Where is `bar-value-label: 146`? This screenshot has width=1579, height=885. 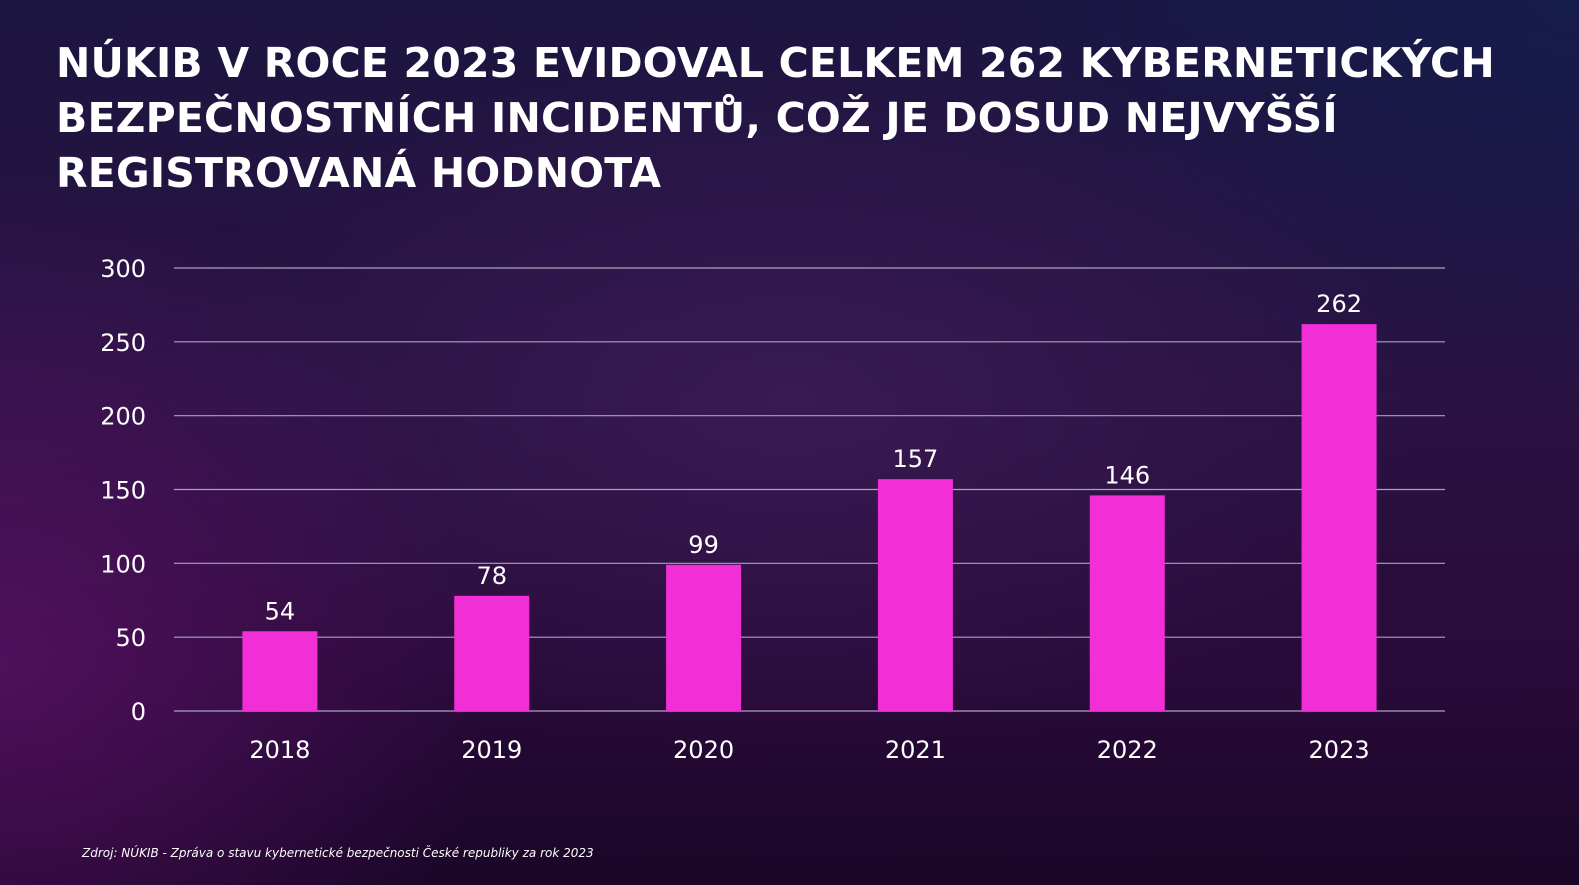 bar-value-label: 146 is located at coordinates (1127, 475).